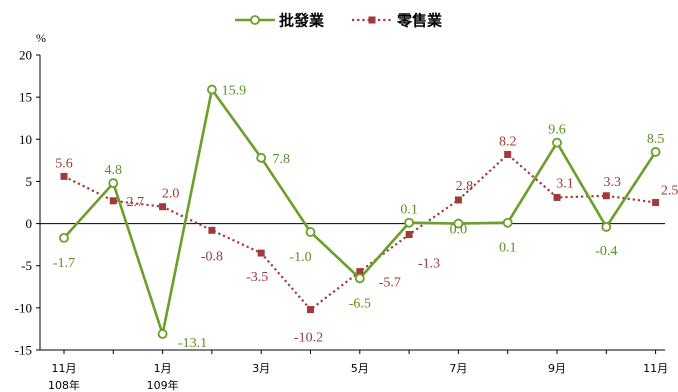 This screenshot has height=392, width=678. Describe the element at coordinates (606, 251) in the screenshot. I see `wholesale-data-label: -0.4` at that location.